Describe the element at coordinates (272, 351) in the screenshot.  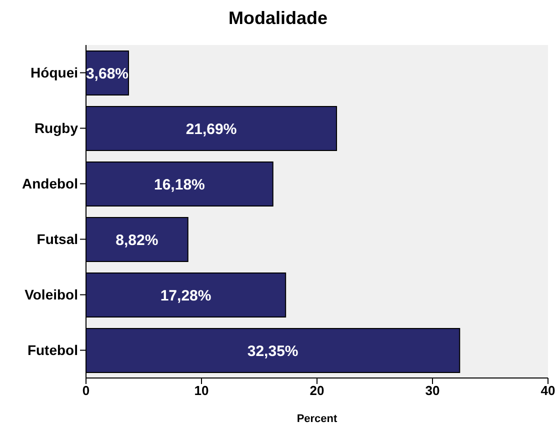
I see `data-label: 32,35%` at that location.